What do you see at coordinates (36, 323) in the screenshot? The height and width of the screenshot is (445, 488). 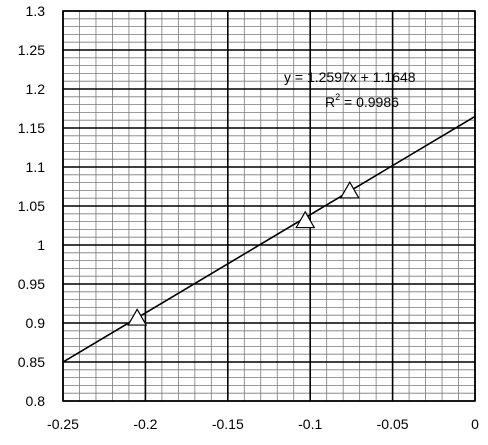 I see `y-tick-label: 0.9` at bounding box center [36, 323].